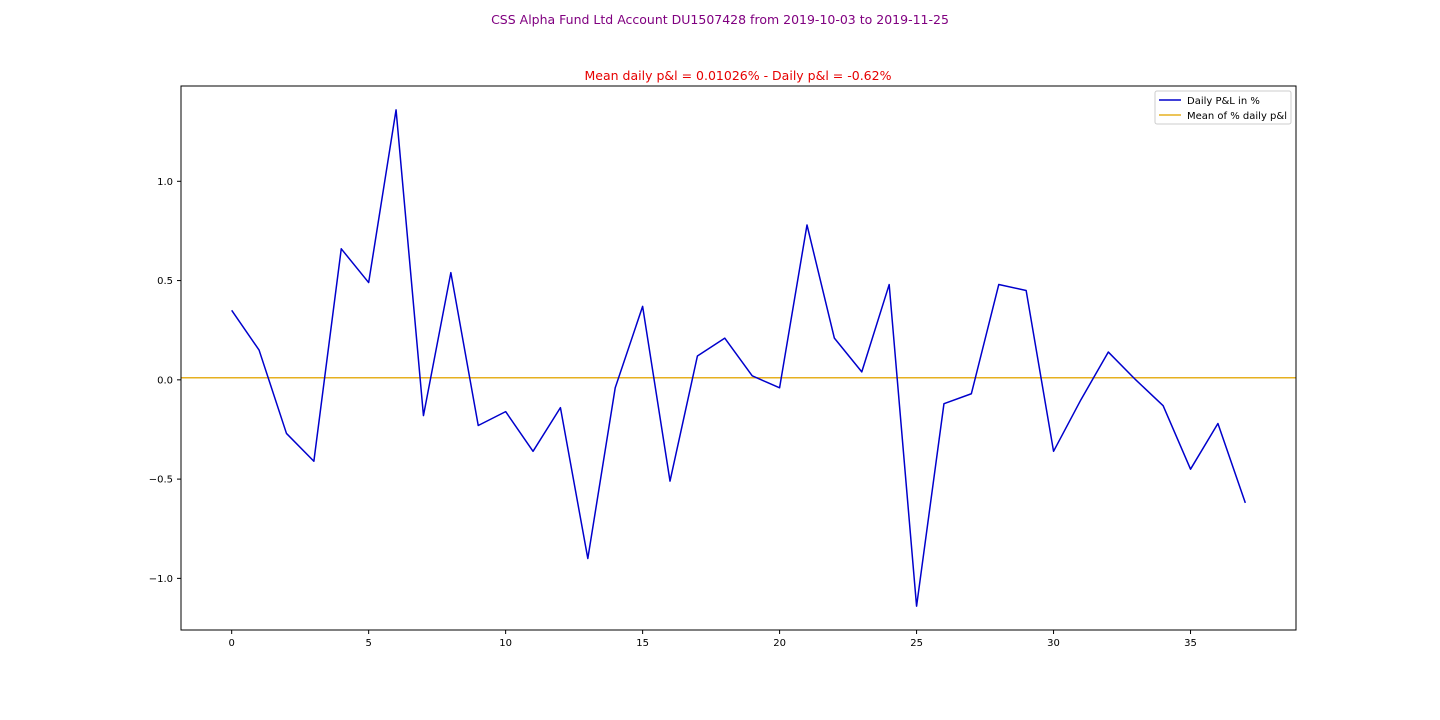 This screenshot has width=1440, height=720. I want to click on legend-box, so click(1223, 107).